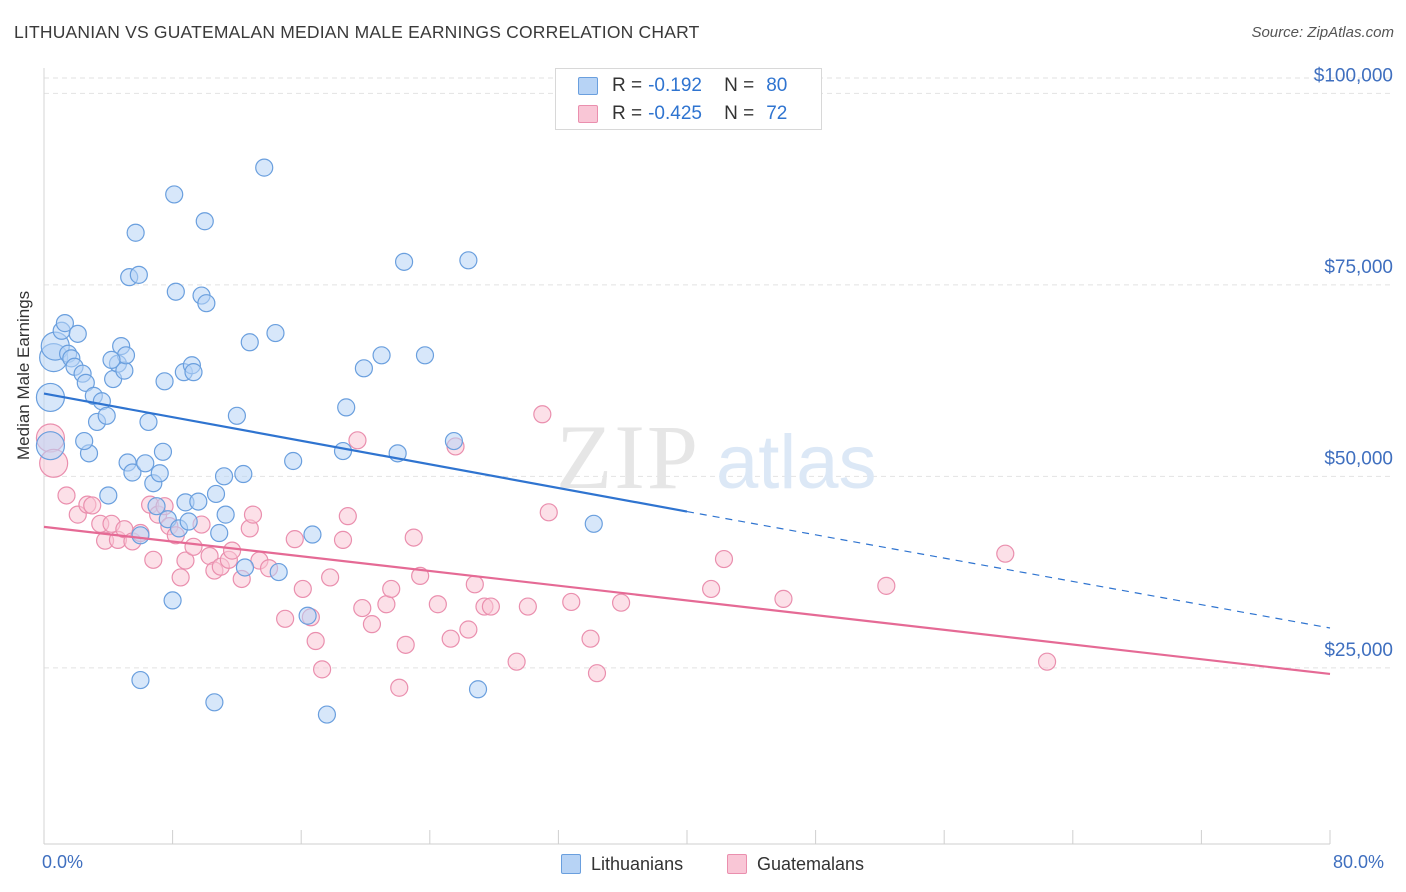 This screenshot has height=892, width=1406. I want to click on bottom-legend-swatch-pink, so click(737, 864).